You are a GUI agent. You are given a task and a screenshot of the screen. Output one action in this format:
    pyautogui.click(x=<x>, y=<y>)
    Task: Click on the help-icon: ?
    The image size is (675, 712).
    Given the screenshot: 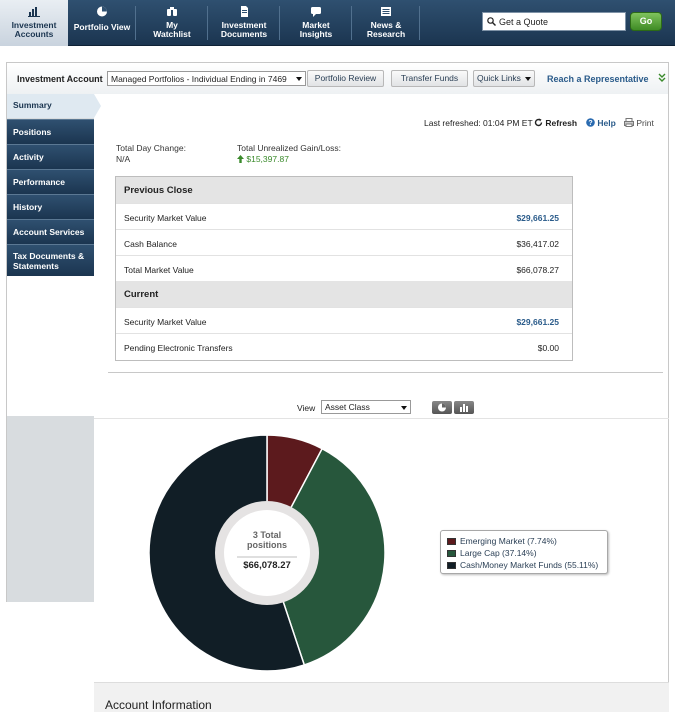 What is the action you would take?
    pyautogui.click(x=590, y=122)
    